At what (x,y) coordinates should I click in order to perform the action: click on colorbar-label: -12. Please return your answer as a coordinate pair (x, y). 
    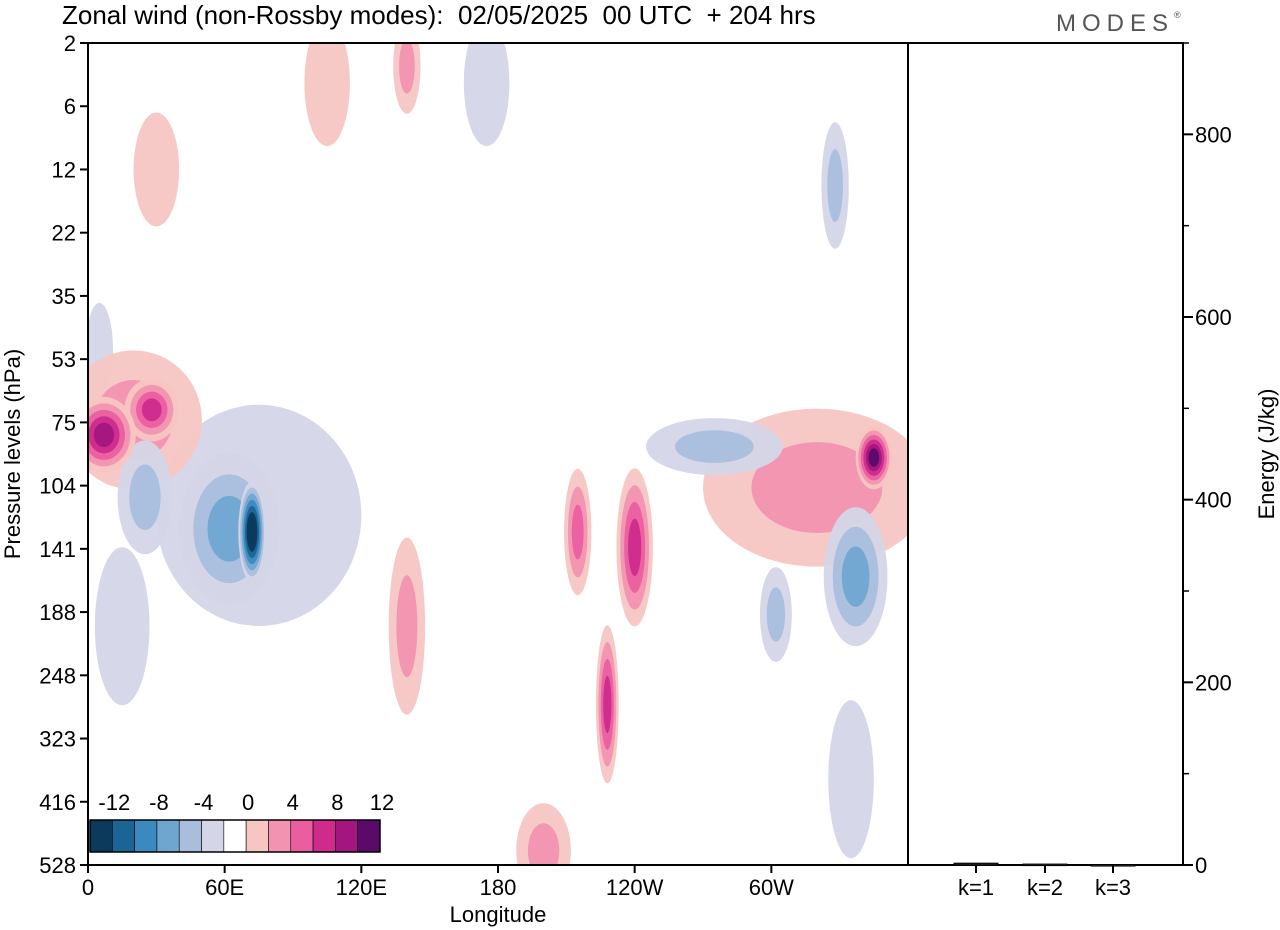
    Looking at the image, I should click on (114, 802).